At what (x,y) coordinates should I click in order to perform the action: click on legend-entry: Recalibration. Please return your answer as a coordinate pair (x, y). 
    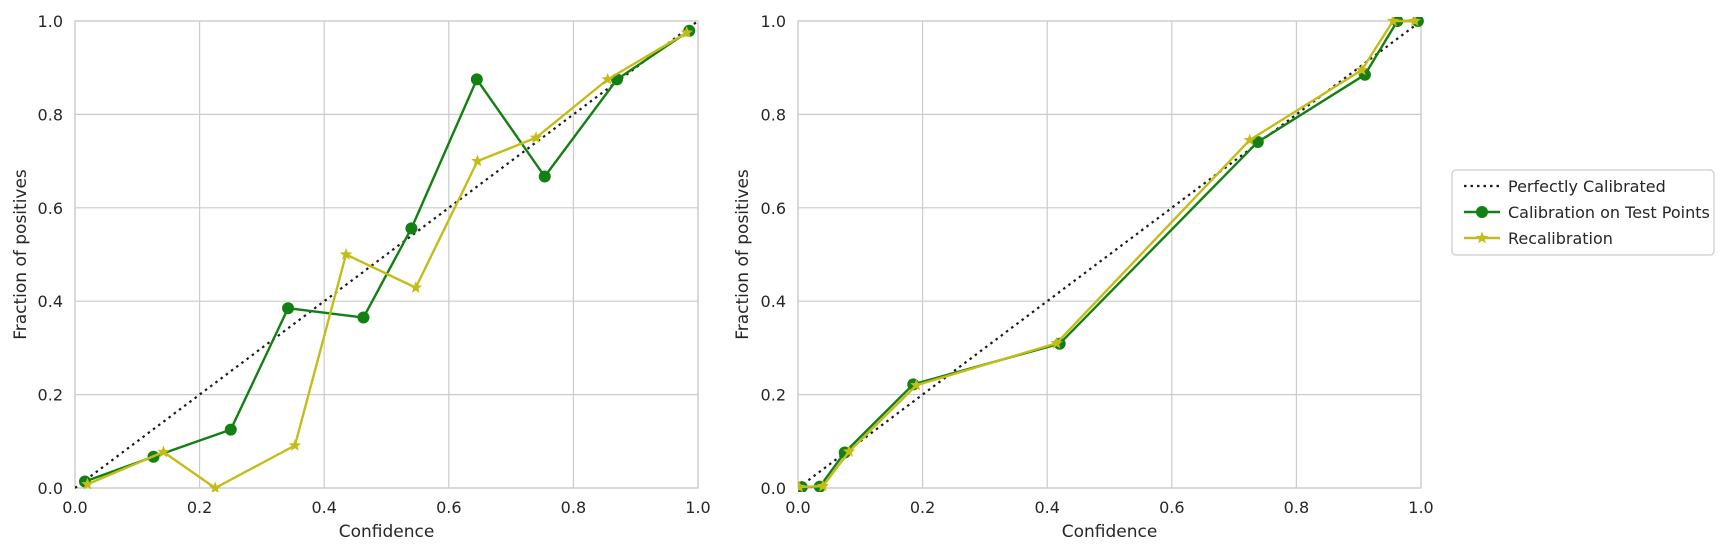
    Looking at the image, I should click on (1538, 238).